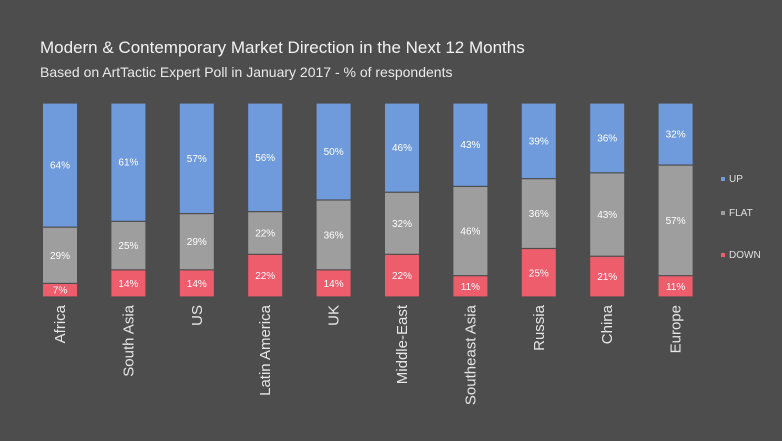 The width and height of the screenshot is (782, 441). I want to click on value-label-middle-east-up: 46%, so click(402, 148).